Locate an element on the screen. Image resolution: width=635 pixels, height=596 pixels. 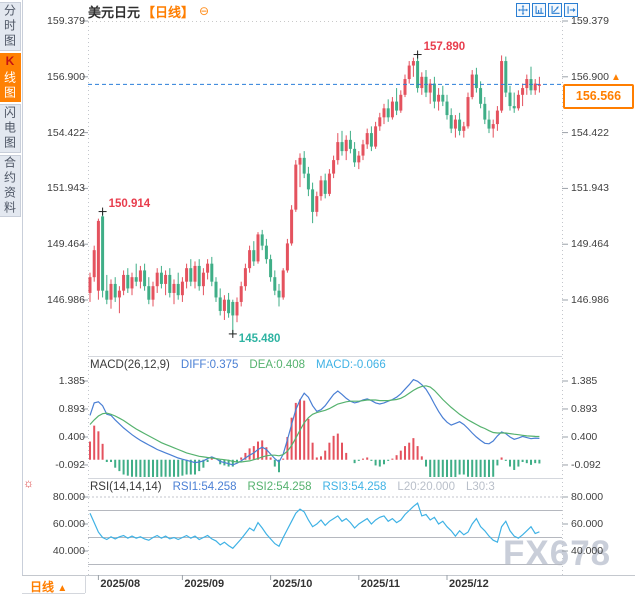
symbol-title: 美元日元 is located at coordinates (114, 12).